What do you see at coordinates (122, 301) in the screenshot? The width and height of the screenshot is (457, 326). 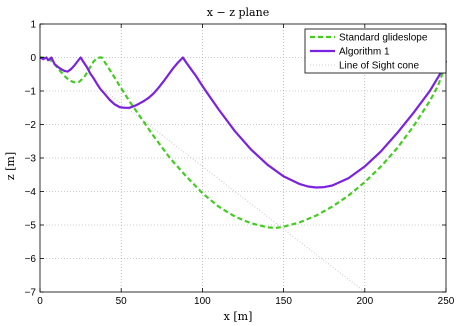 I see `x-tick-label: 50` at bounding box center [122, 301].